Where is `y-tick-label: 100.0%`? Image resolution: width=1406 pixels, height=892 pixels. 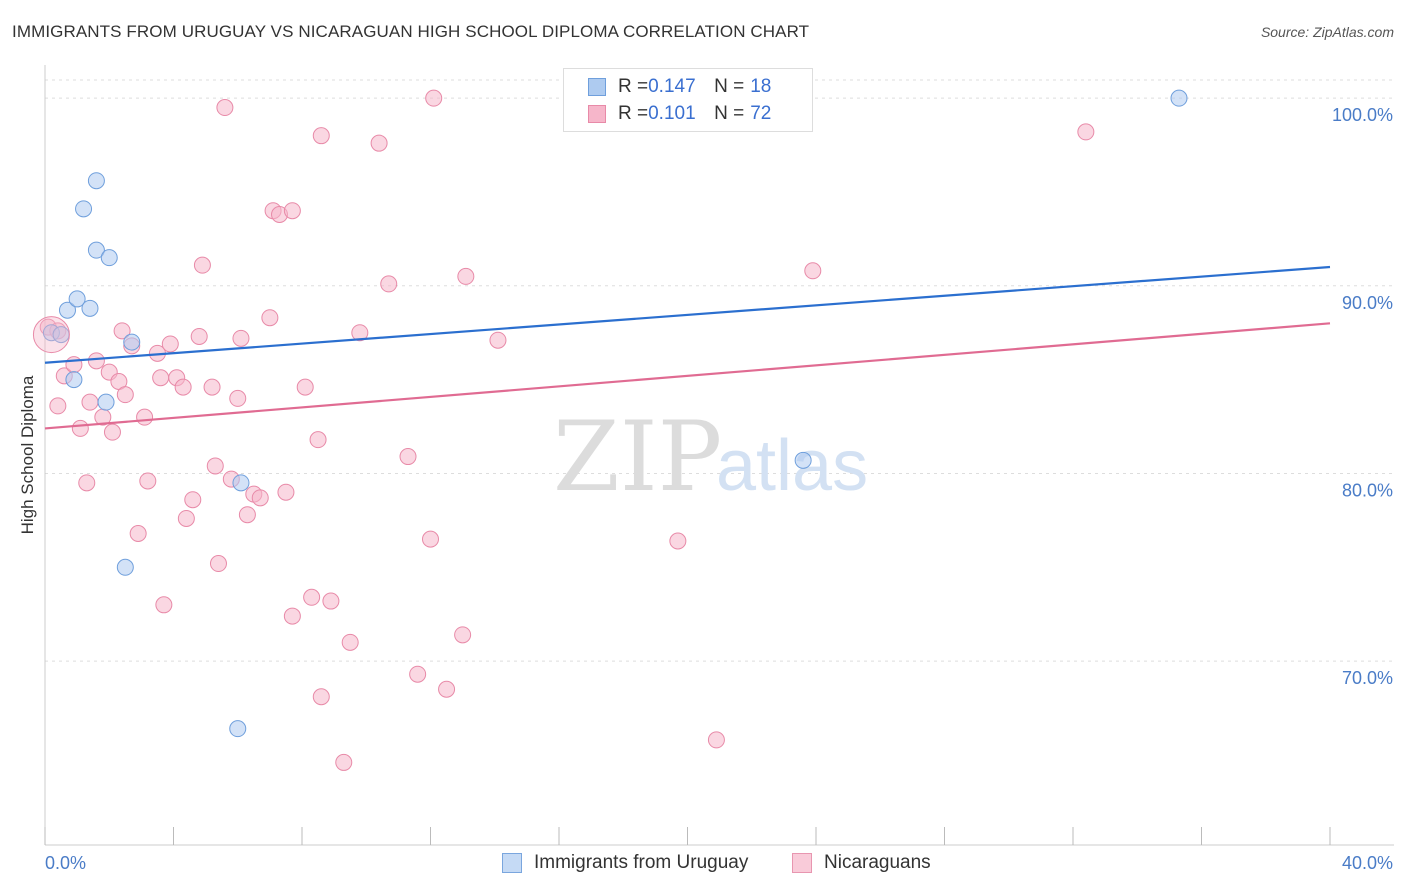 y-tick-label: 100.0% is located at coordinates (1362, 115).